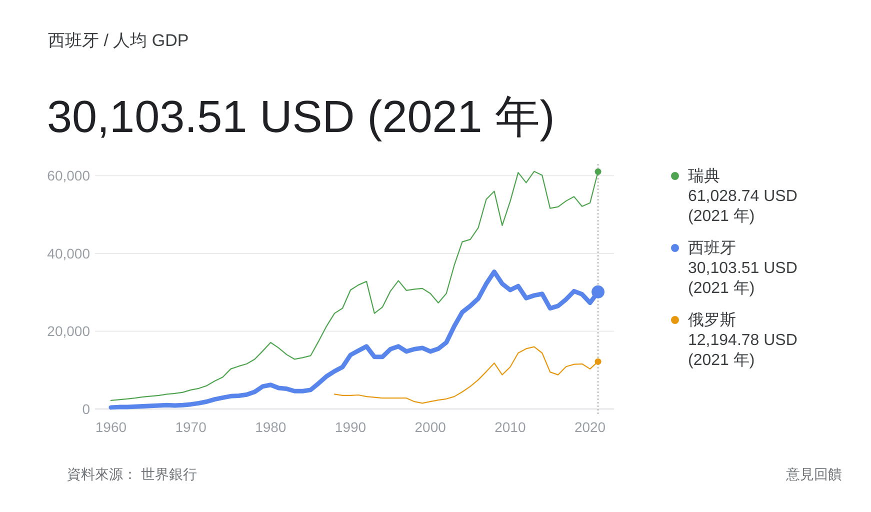 The height and width of the screenshot is (512, 871). I want to click on legend-label: 西班牙 30,103.51 USD (2021 年), so click(743, 267).